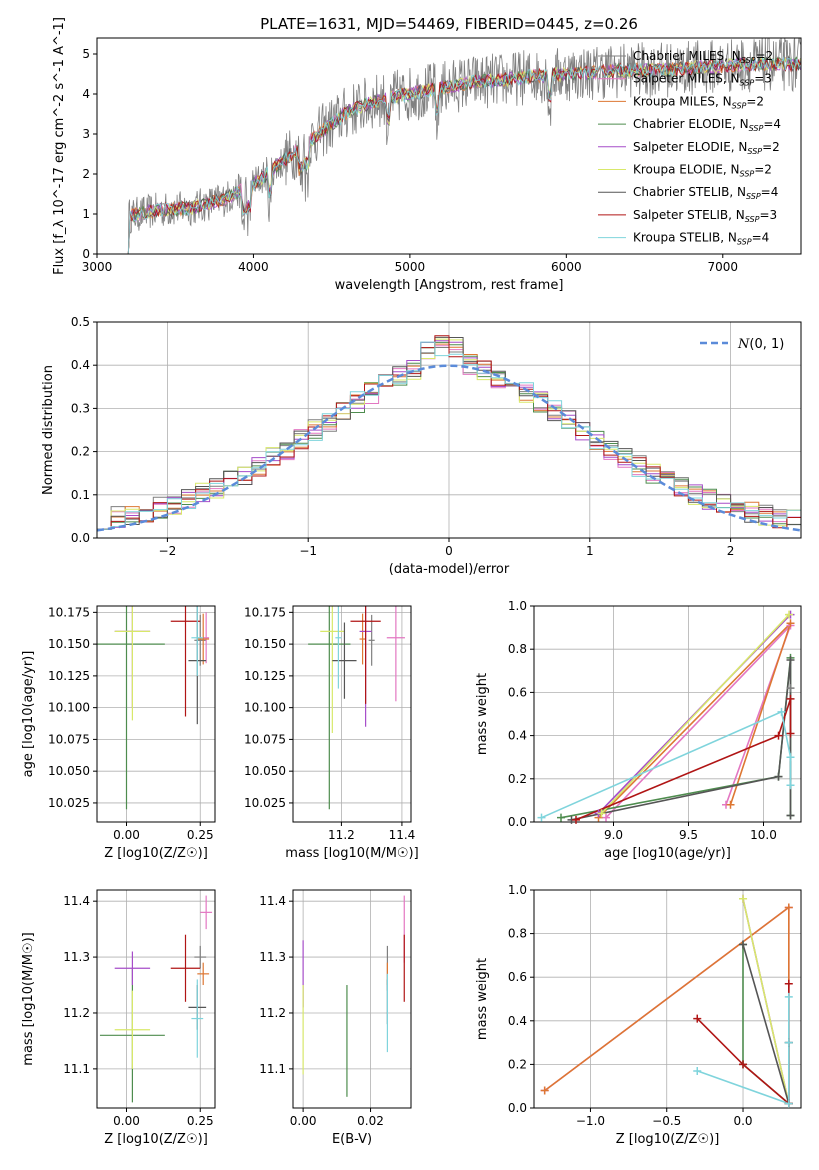 The height and width of the screenshot is (1170, 819). Describe the element at coordinates (482, 714) in the screenshot. I see `y-axis-label: mass weight` at that location.